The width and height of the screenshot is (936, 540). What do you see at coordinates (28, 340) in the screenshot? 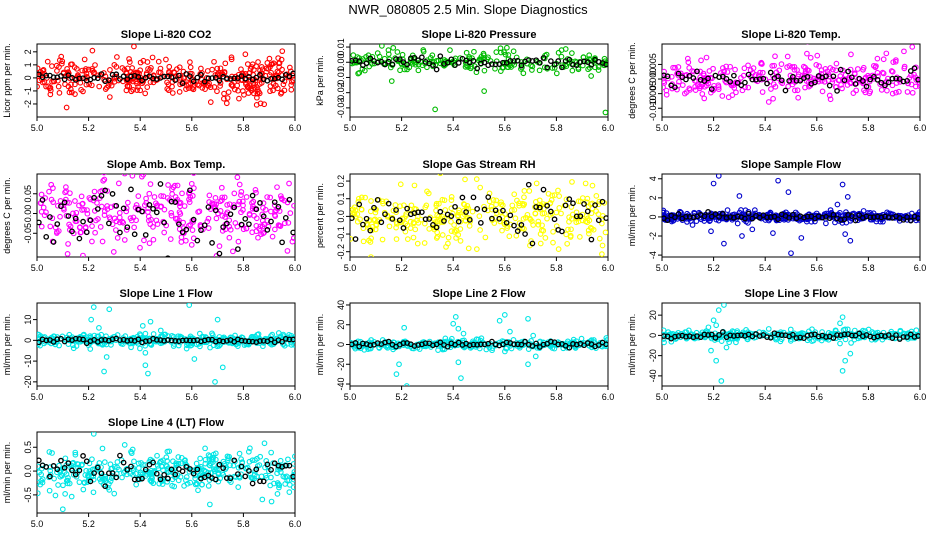
I see `y-tick-label: 0` at bounding box center [28, 340].